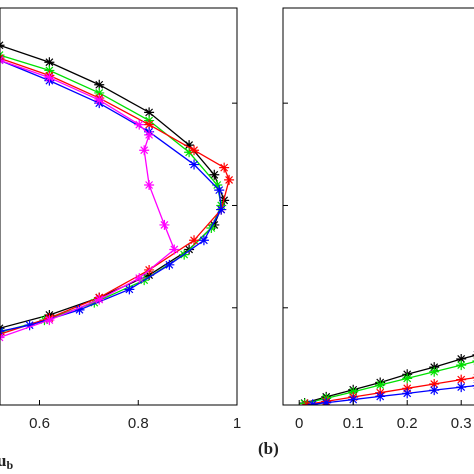  I want to click on x-tick-label: 0.3, so click(461, 423).